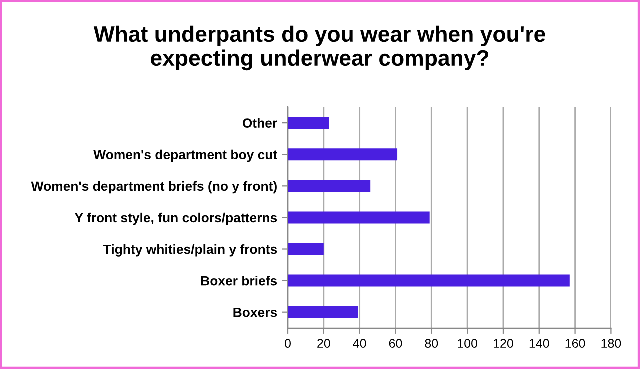 Image resolution: width=640 pixels, height=369 pixels. What do you see at coordinates (154, 187) in the screenshot?
I see `y-tick-label: Women's department briefs (no y front)` at bounding box center [154, 187].